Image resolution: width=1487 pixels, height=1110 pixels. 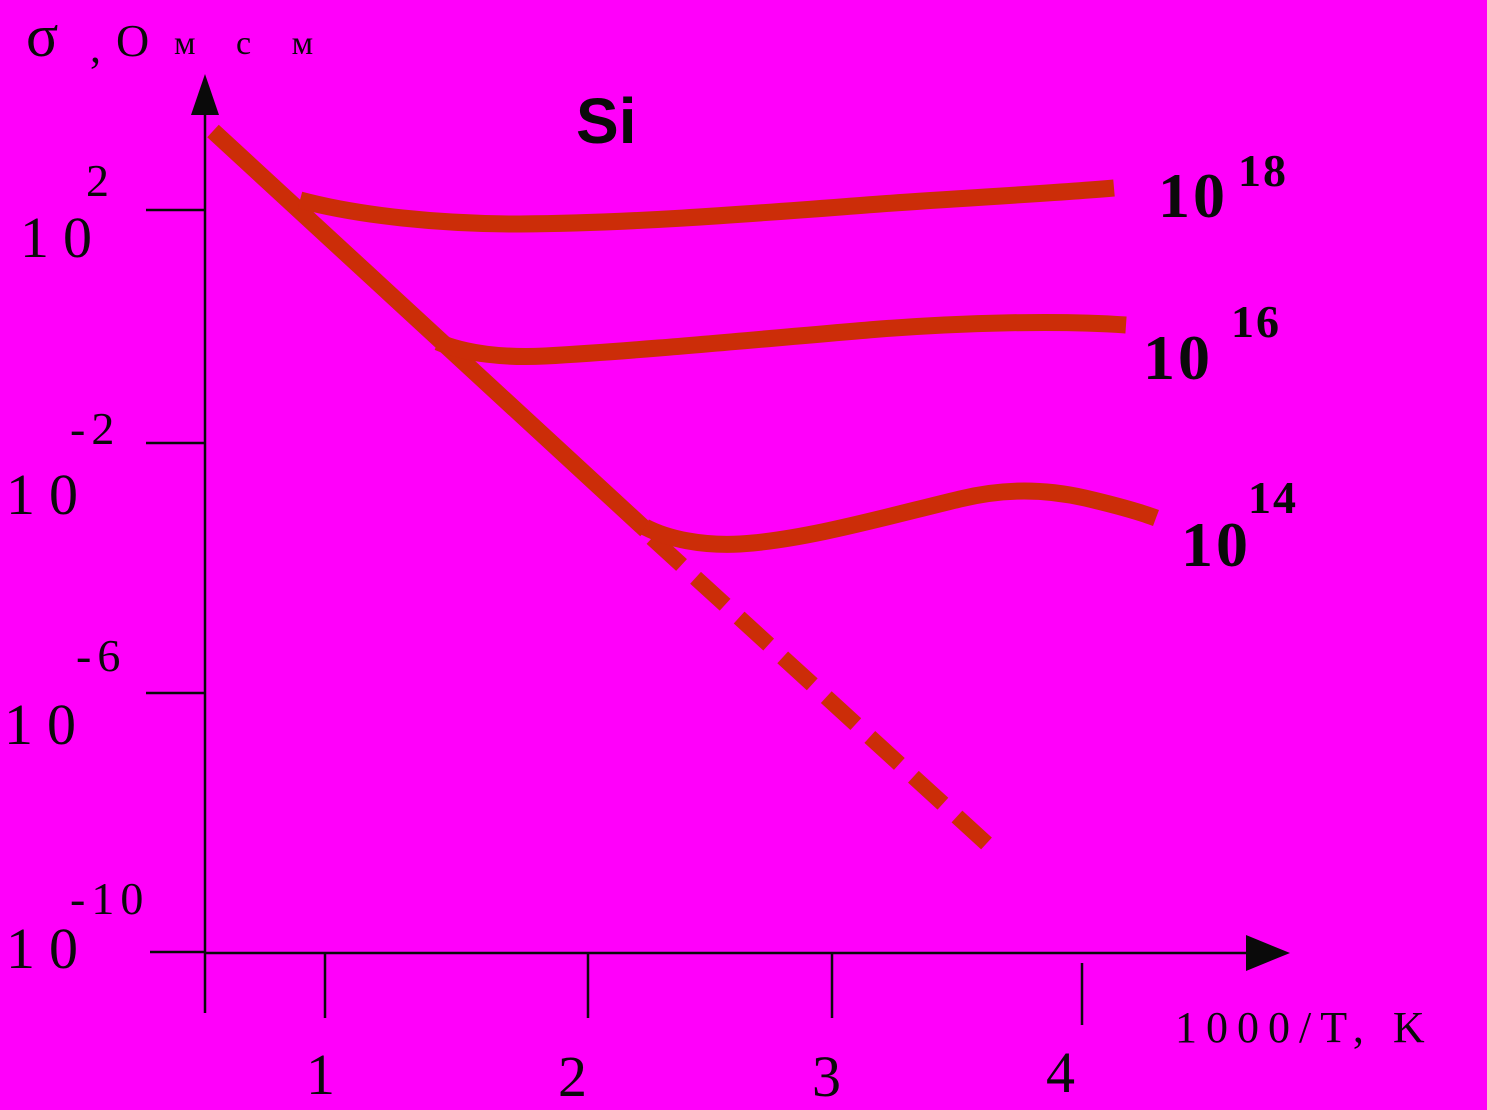 What do you see at coordinates (1193, 195) in the screenshot?
I see `curve-label-1e18-base: 10` at bounding box center [1193, 195].